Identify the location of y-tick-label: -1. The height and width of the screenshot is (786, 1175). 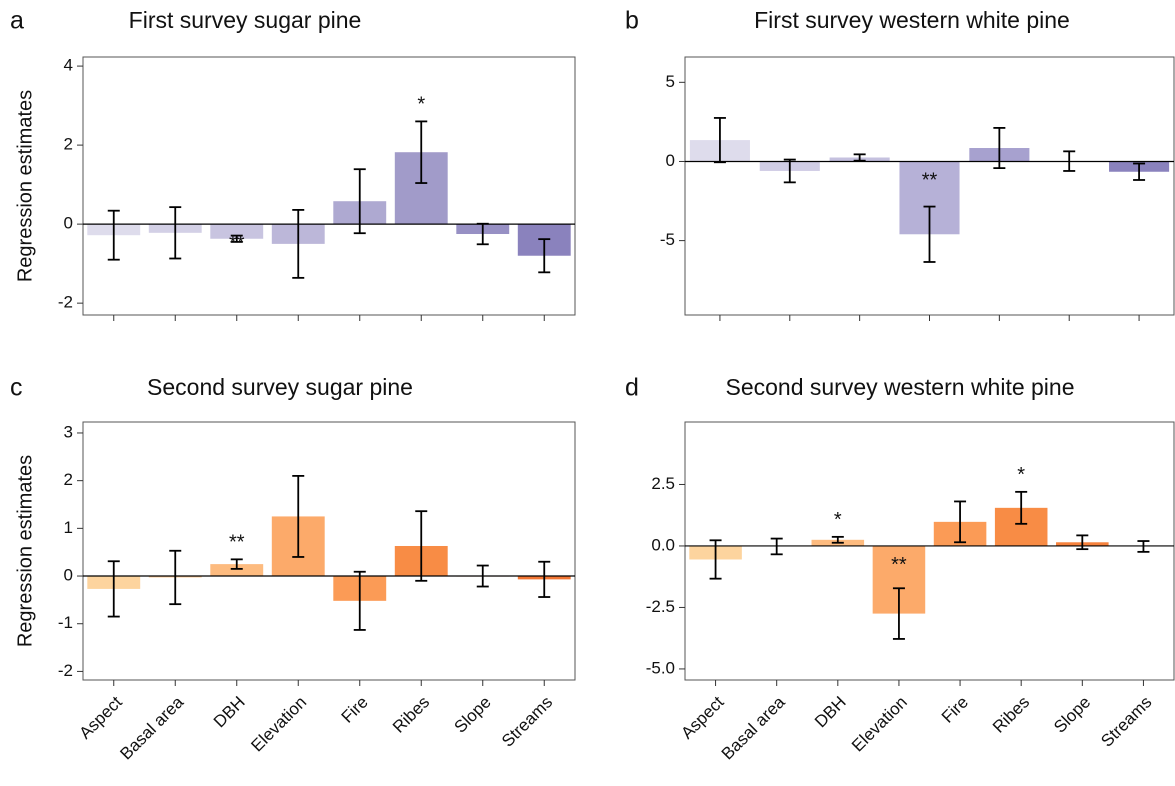
(65, 622).